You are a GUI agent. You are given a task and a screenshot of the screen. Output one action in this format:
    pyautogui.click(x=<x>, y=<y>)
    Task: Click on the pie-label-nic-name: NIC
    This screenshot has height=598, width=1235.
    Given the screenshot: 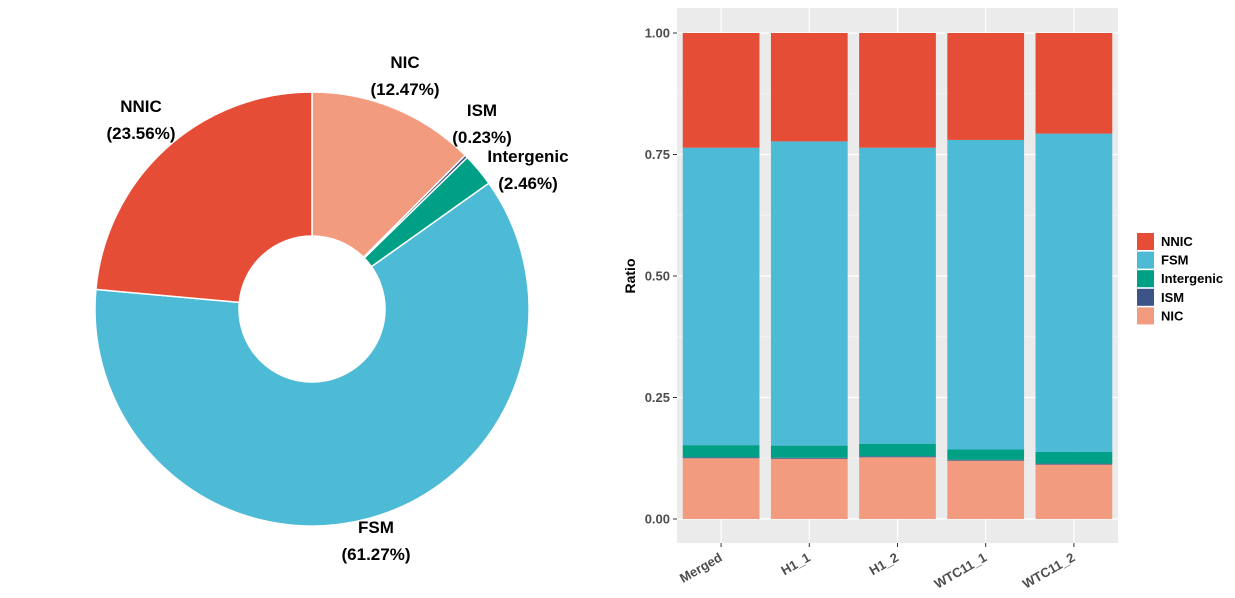 What is the action you would take?
    pyautogui.click(x=404, y=62)
    